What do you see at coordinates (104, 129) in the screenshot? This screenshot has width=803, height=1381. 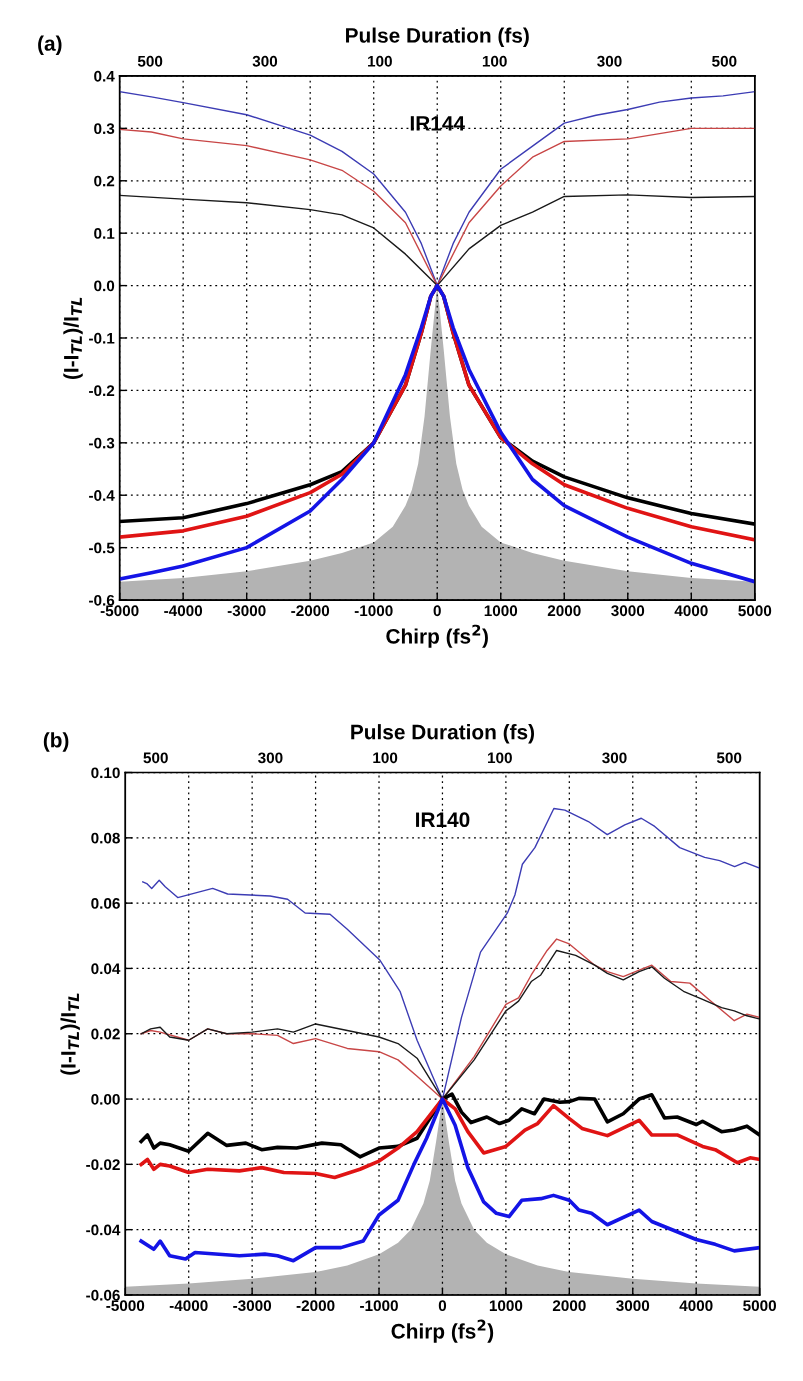 I see `y-tick-label: 0.3` at bounding box center [104, 129].